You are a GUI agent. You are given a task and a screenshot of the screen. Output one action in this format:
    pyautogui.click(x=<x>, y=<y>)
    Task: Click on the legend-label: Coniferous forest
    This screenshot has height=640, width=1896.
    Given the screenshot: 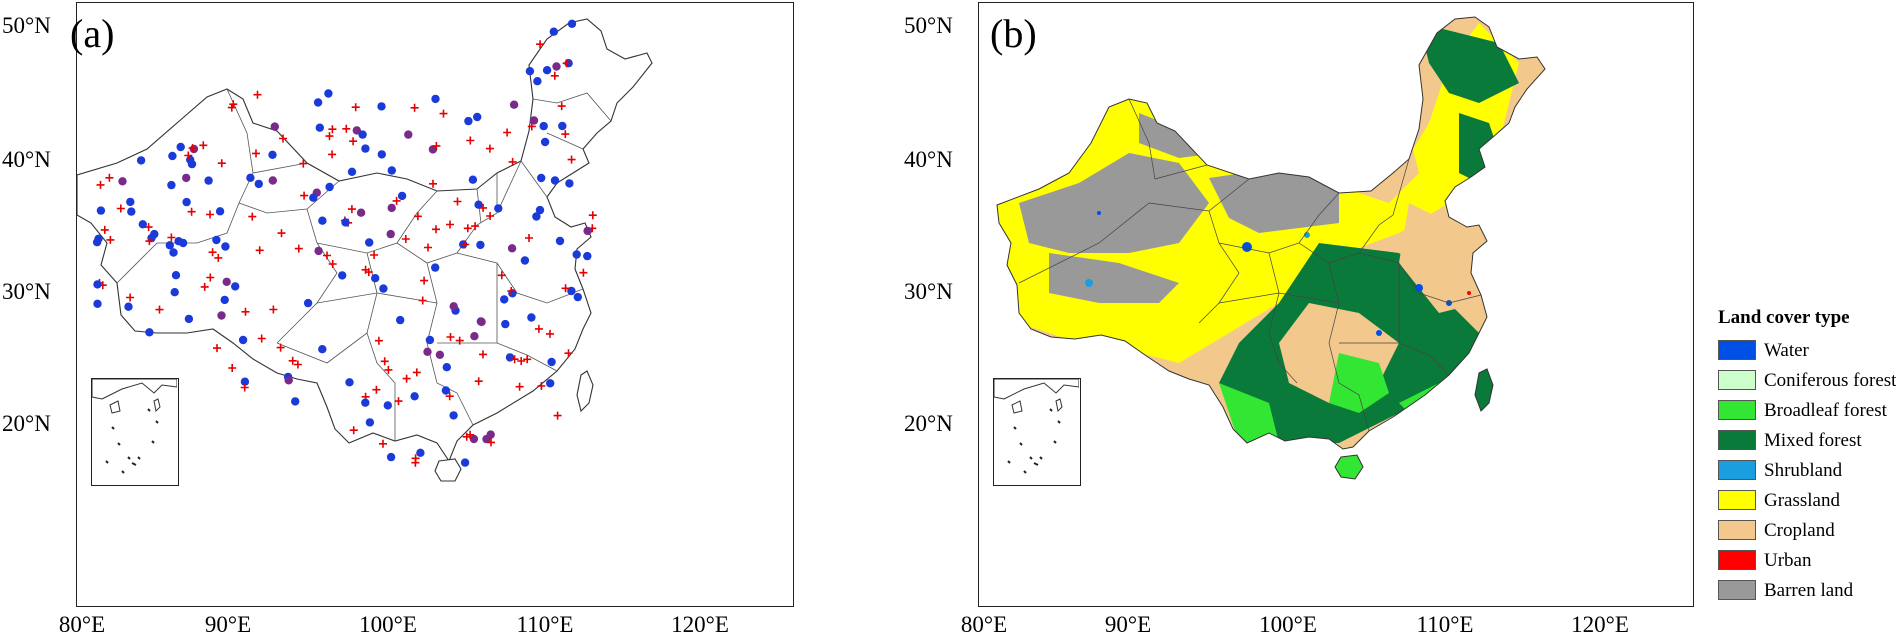 What is the action you would take?
    pyautogui.click(x=1830, y=380)
    